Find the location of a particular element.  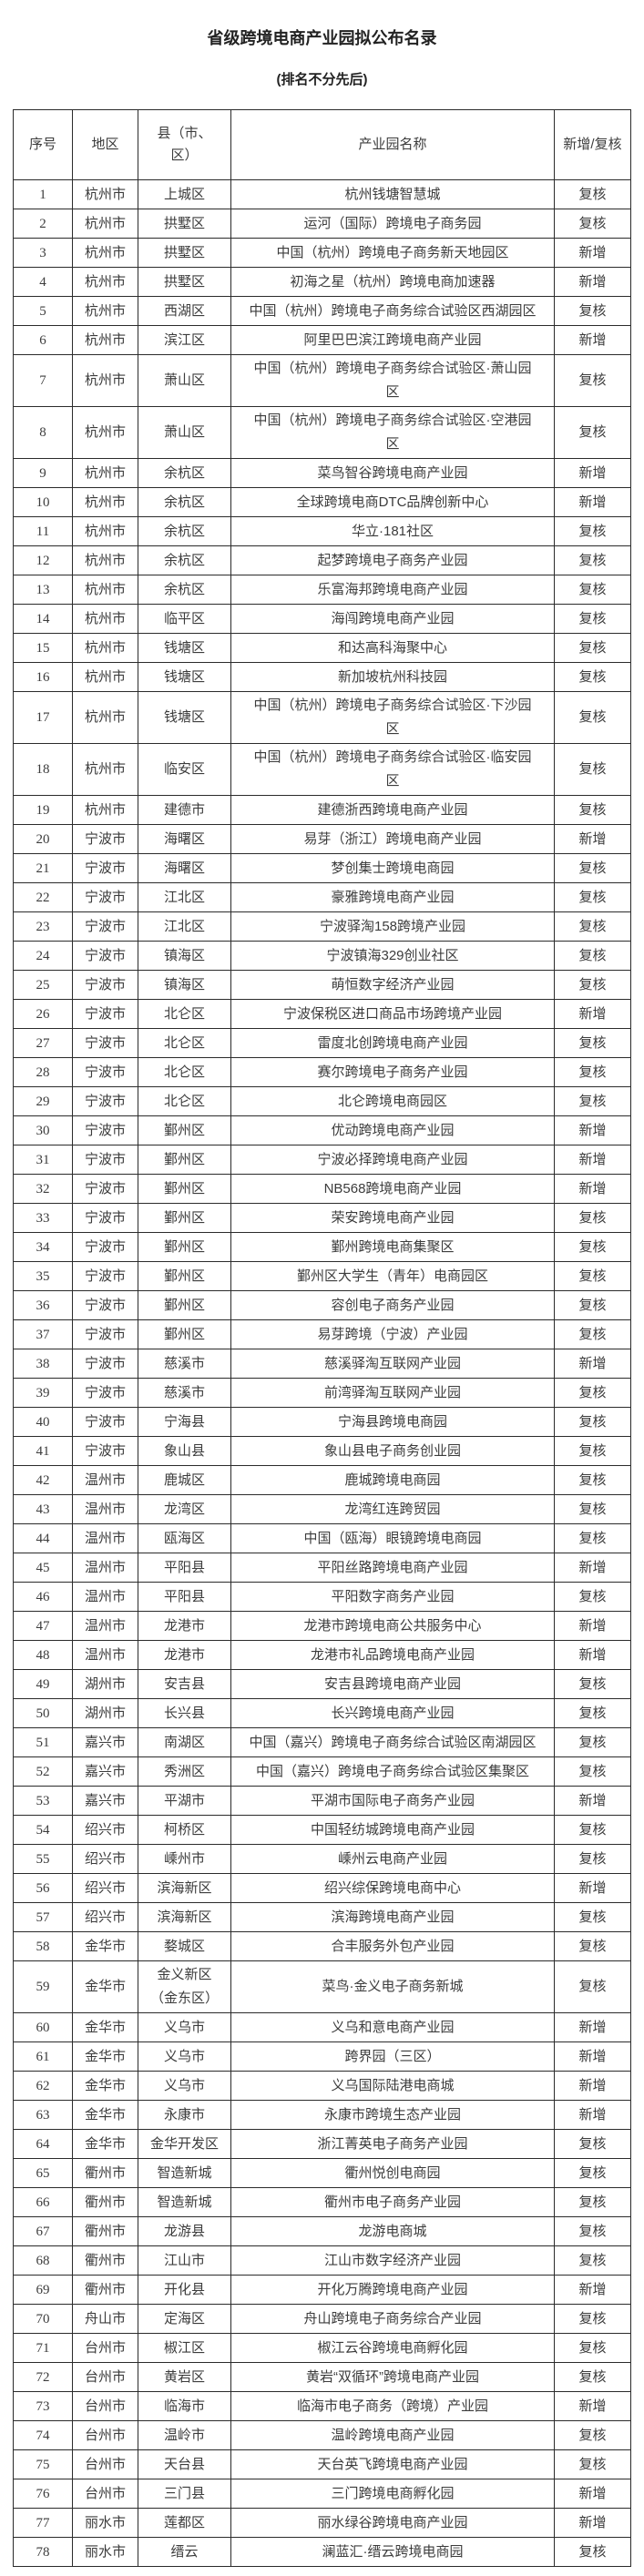

cell-city: 台州市 is located at coordinates (105, 2348).